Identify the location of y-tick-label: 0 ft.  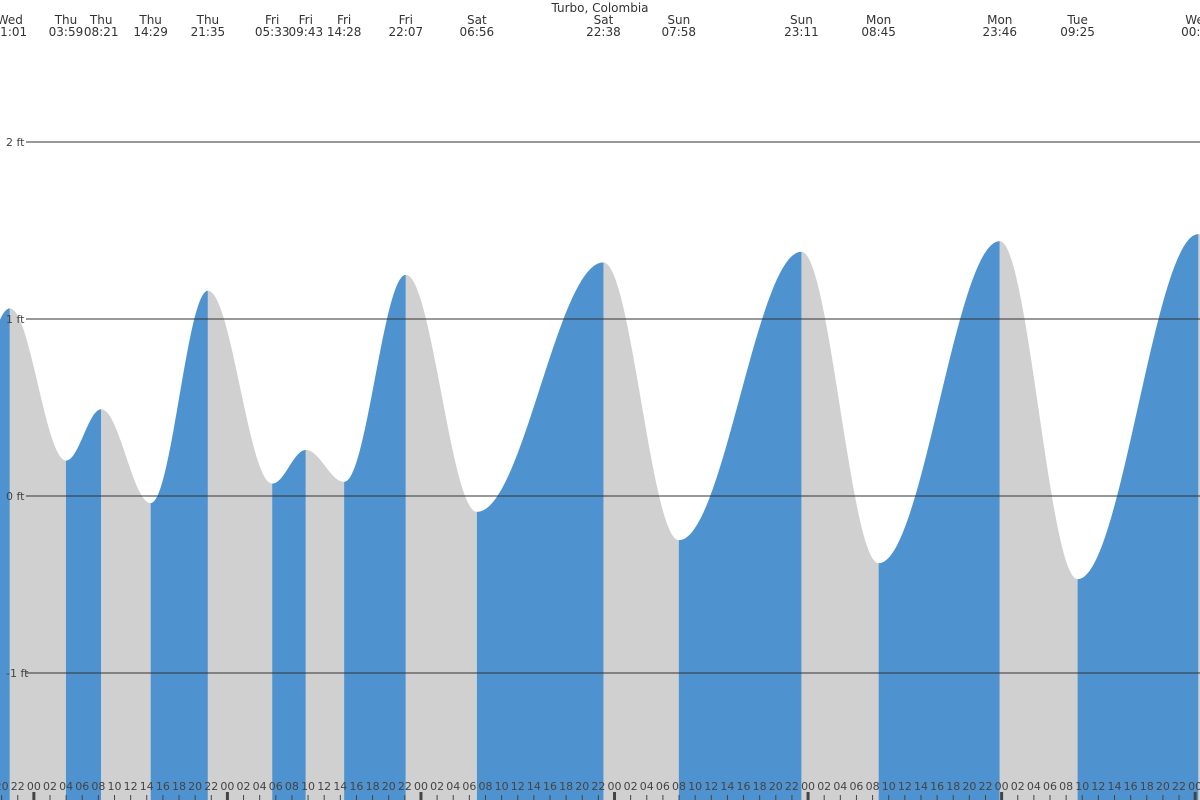
(15, 496).